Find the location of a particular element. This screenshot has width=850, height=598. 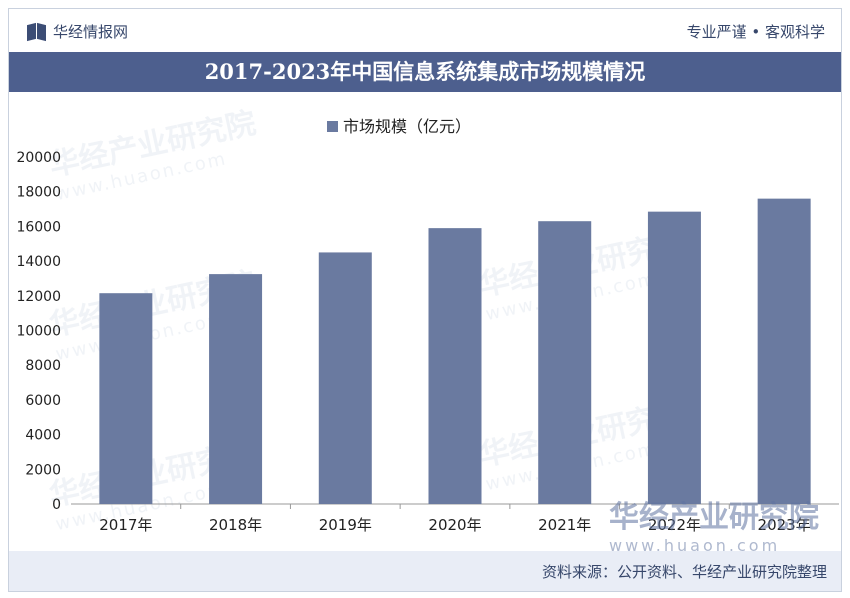

legend-label: 市场规模（亿元） is located at coordinates (407, 126).